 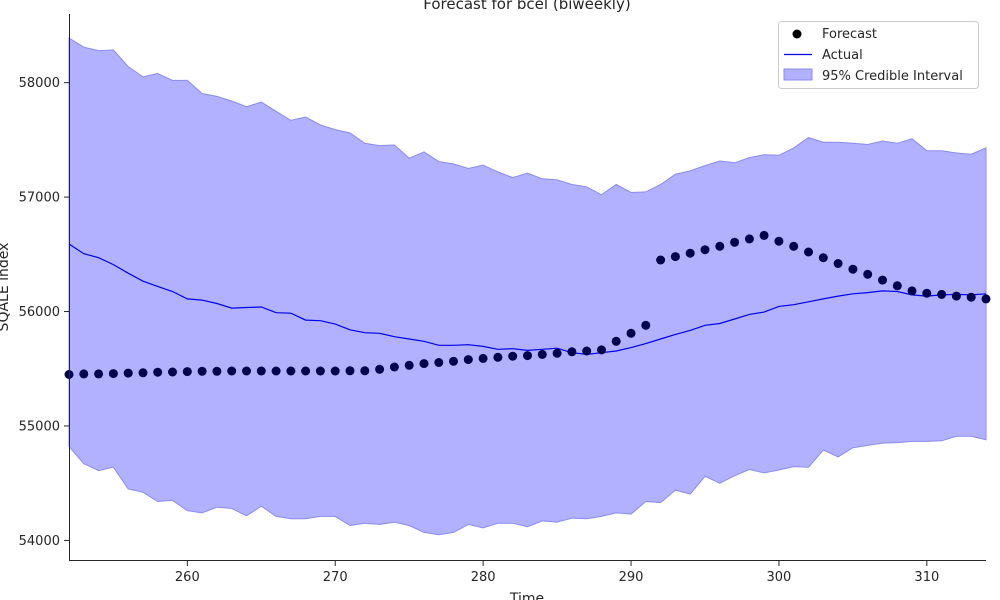 I want to click on x-tick-label: 270, so click(x=335, y=577).